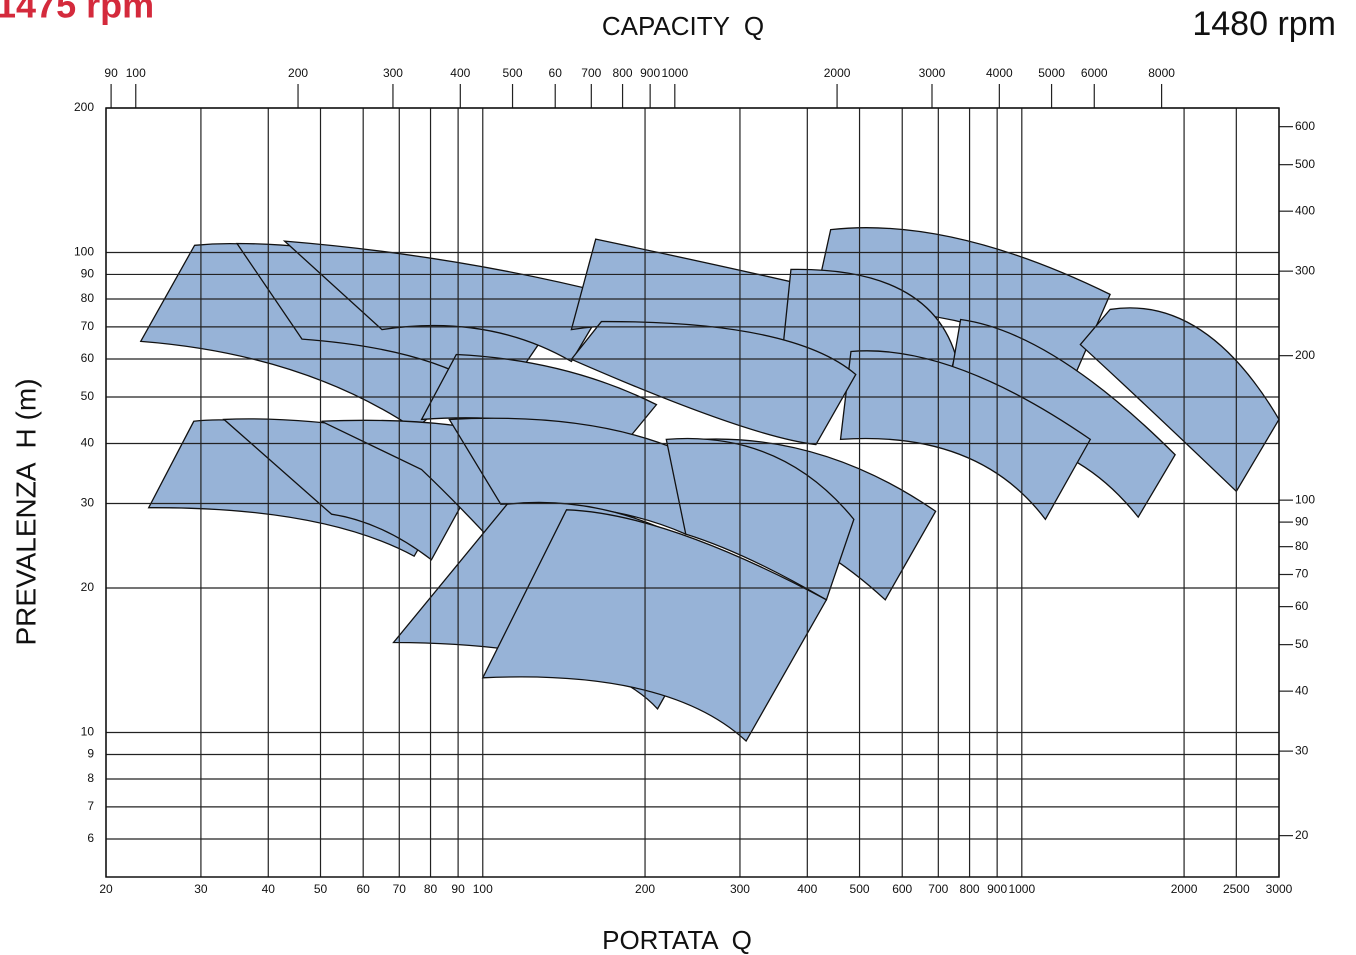 This screenshot has width=1356, height=955. I want to click on rpm-note-right: 1480 rpm, so click(1264, 24).